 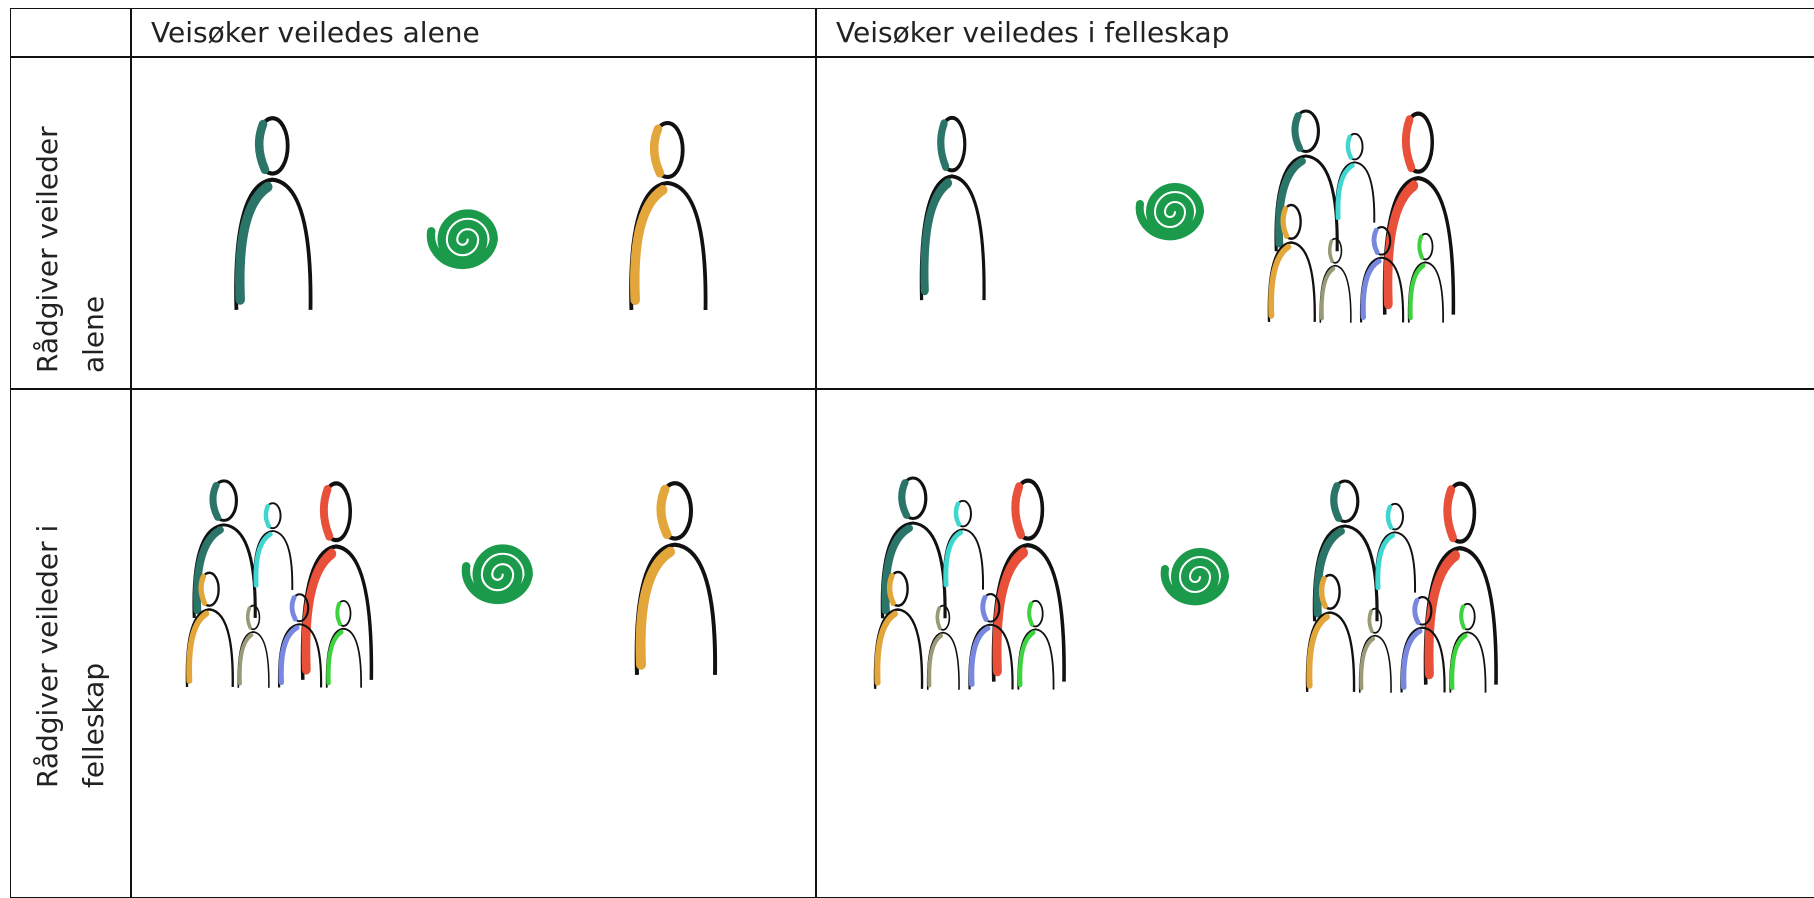 What do you see at coordinates (473, 33) in the screenshot?
I see `column-header: Veisøker veiledes alene` at bounding box center [473, 33].